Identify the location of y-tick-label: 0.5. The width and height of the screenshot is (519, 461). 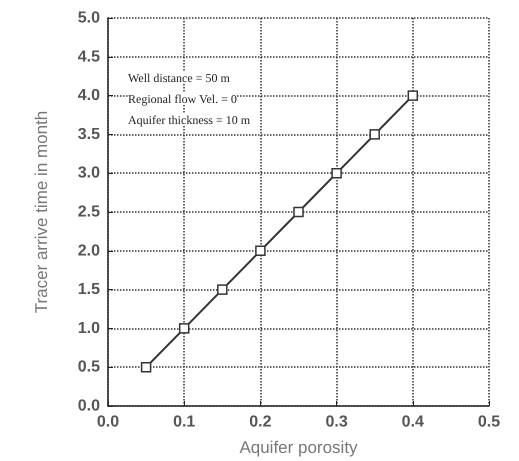
(89, 367).